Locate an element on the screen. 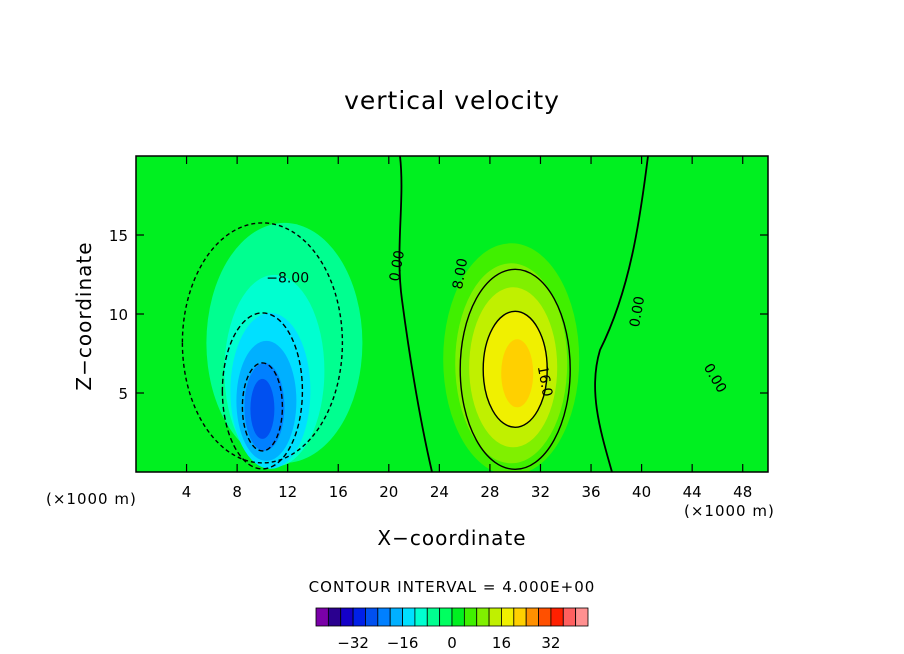 The width and height of the screenshot is (904, 654). colorbar-tick-label: 32 is located at coordinates (550, 643).